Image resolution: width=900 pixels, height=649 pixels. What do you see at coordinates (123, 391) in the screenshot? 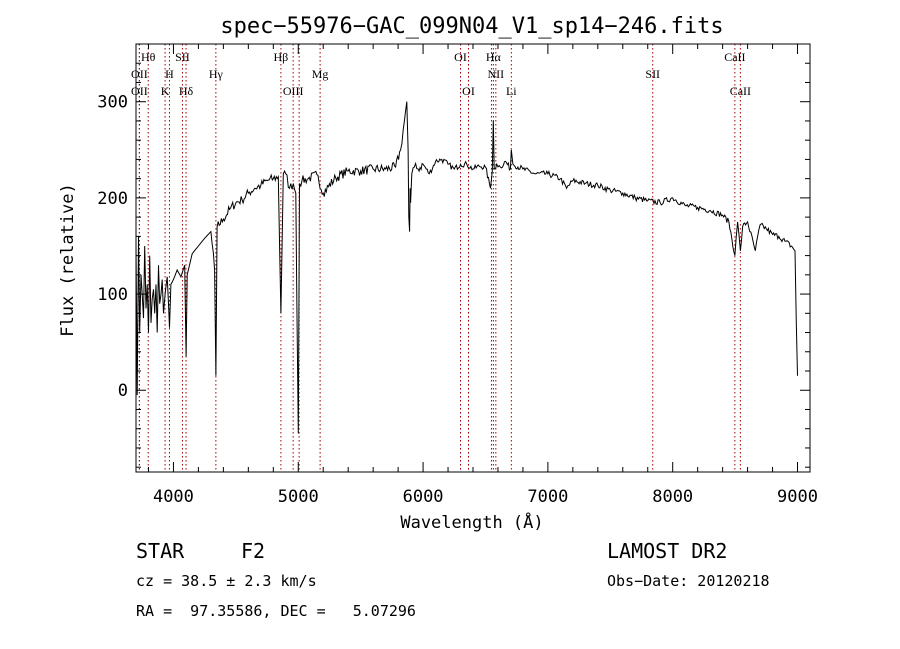
I see `y-tick-label: 0` at bounding box center [123, 391].